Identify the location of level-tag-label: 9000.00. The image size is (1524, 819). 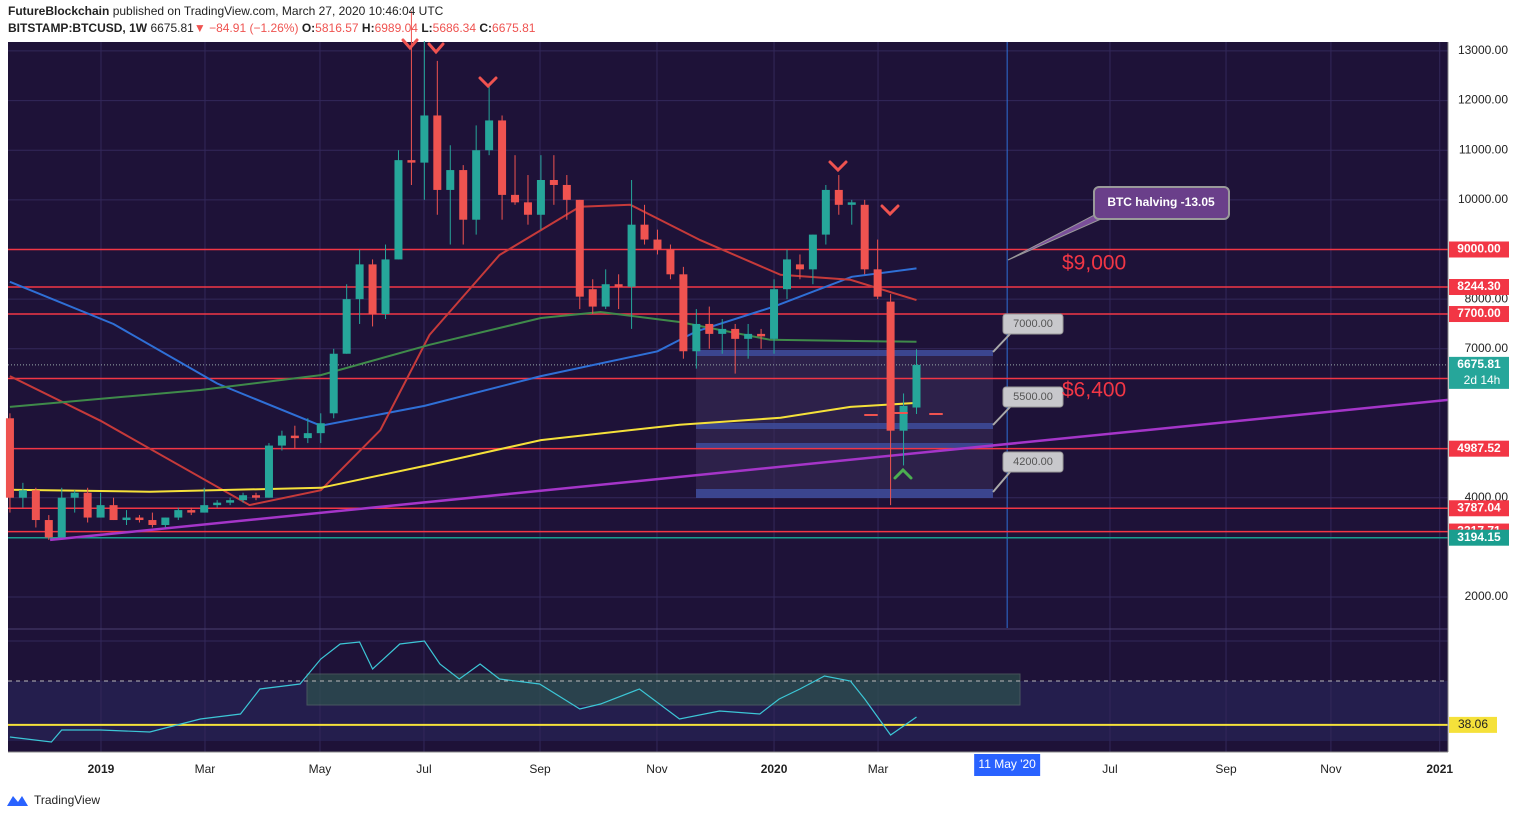
(1479, 249).